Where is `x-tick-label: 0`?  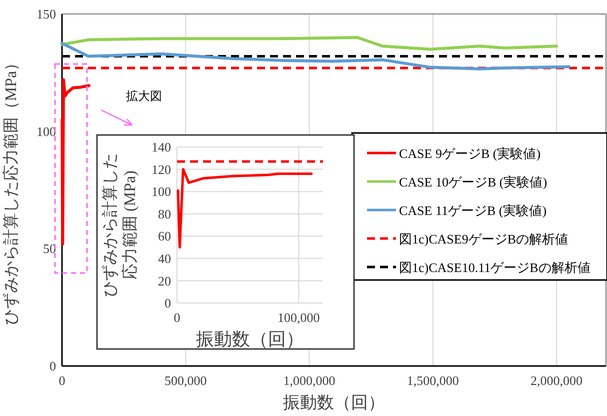
x-tick-label: 0 is located at coordinates (62, 380).